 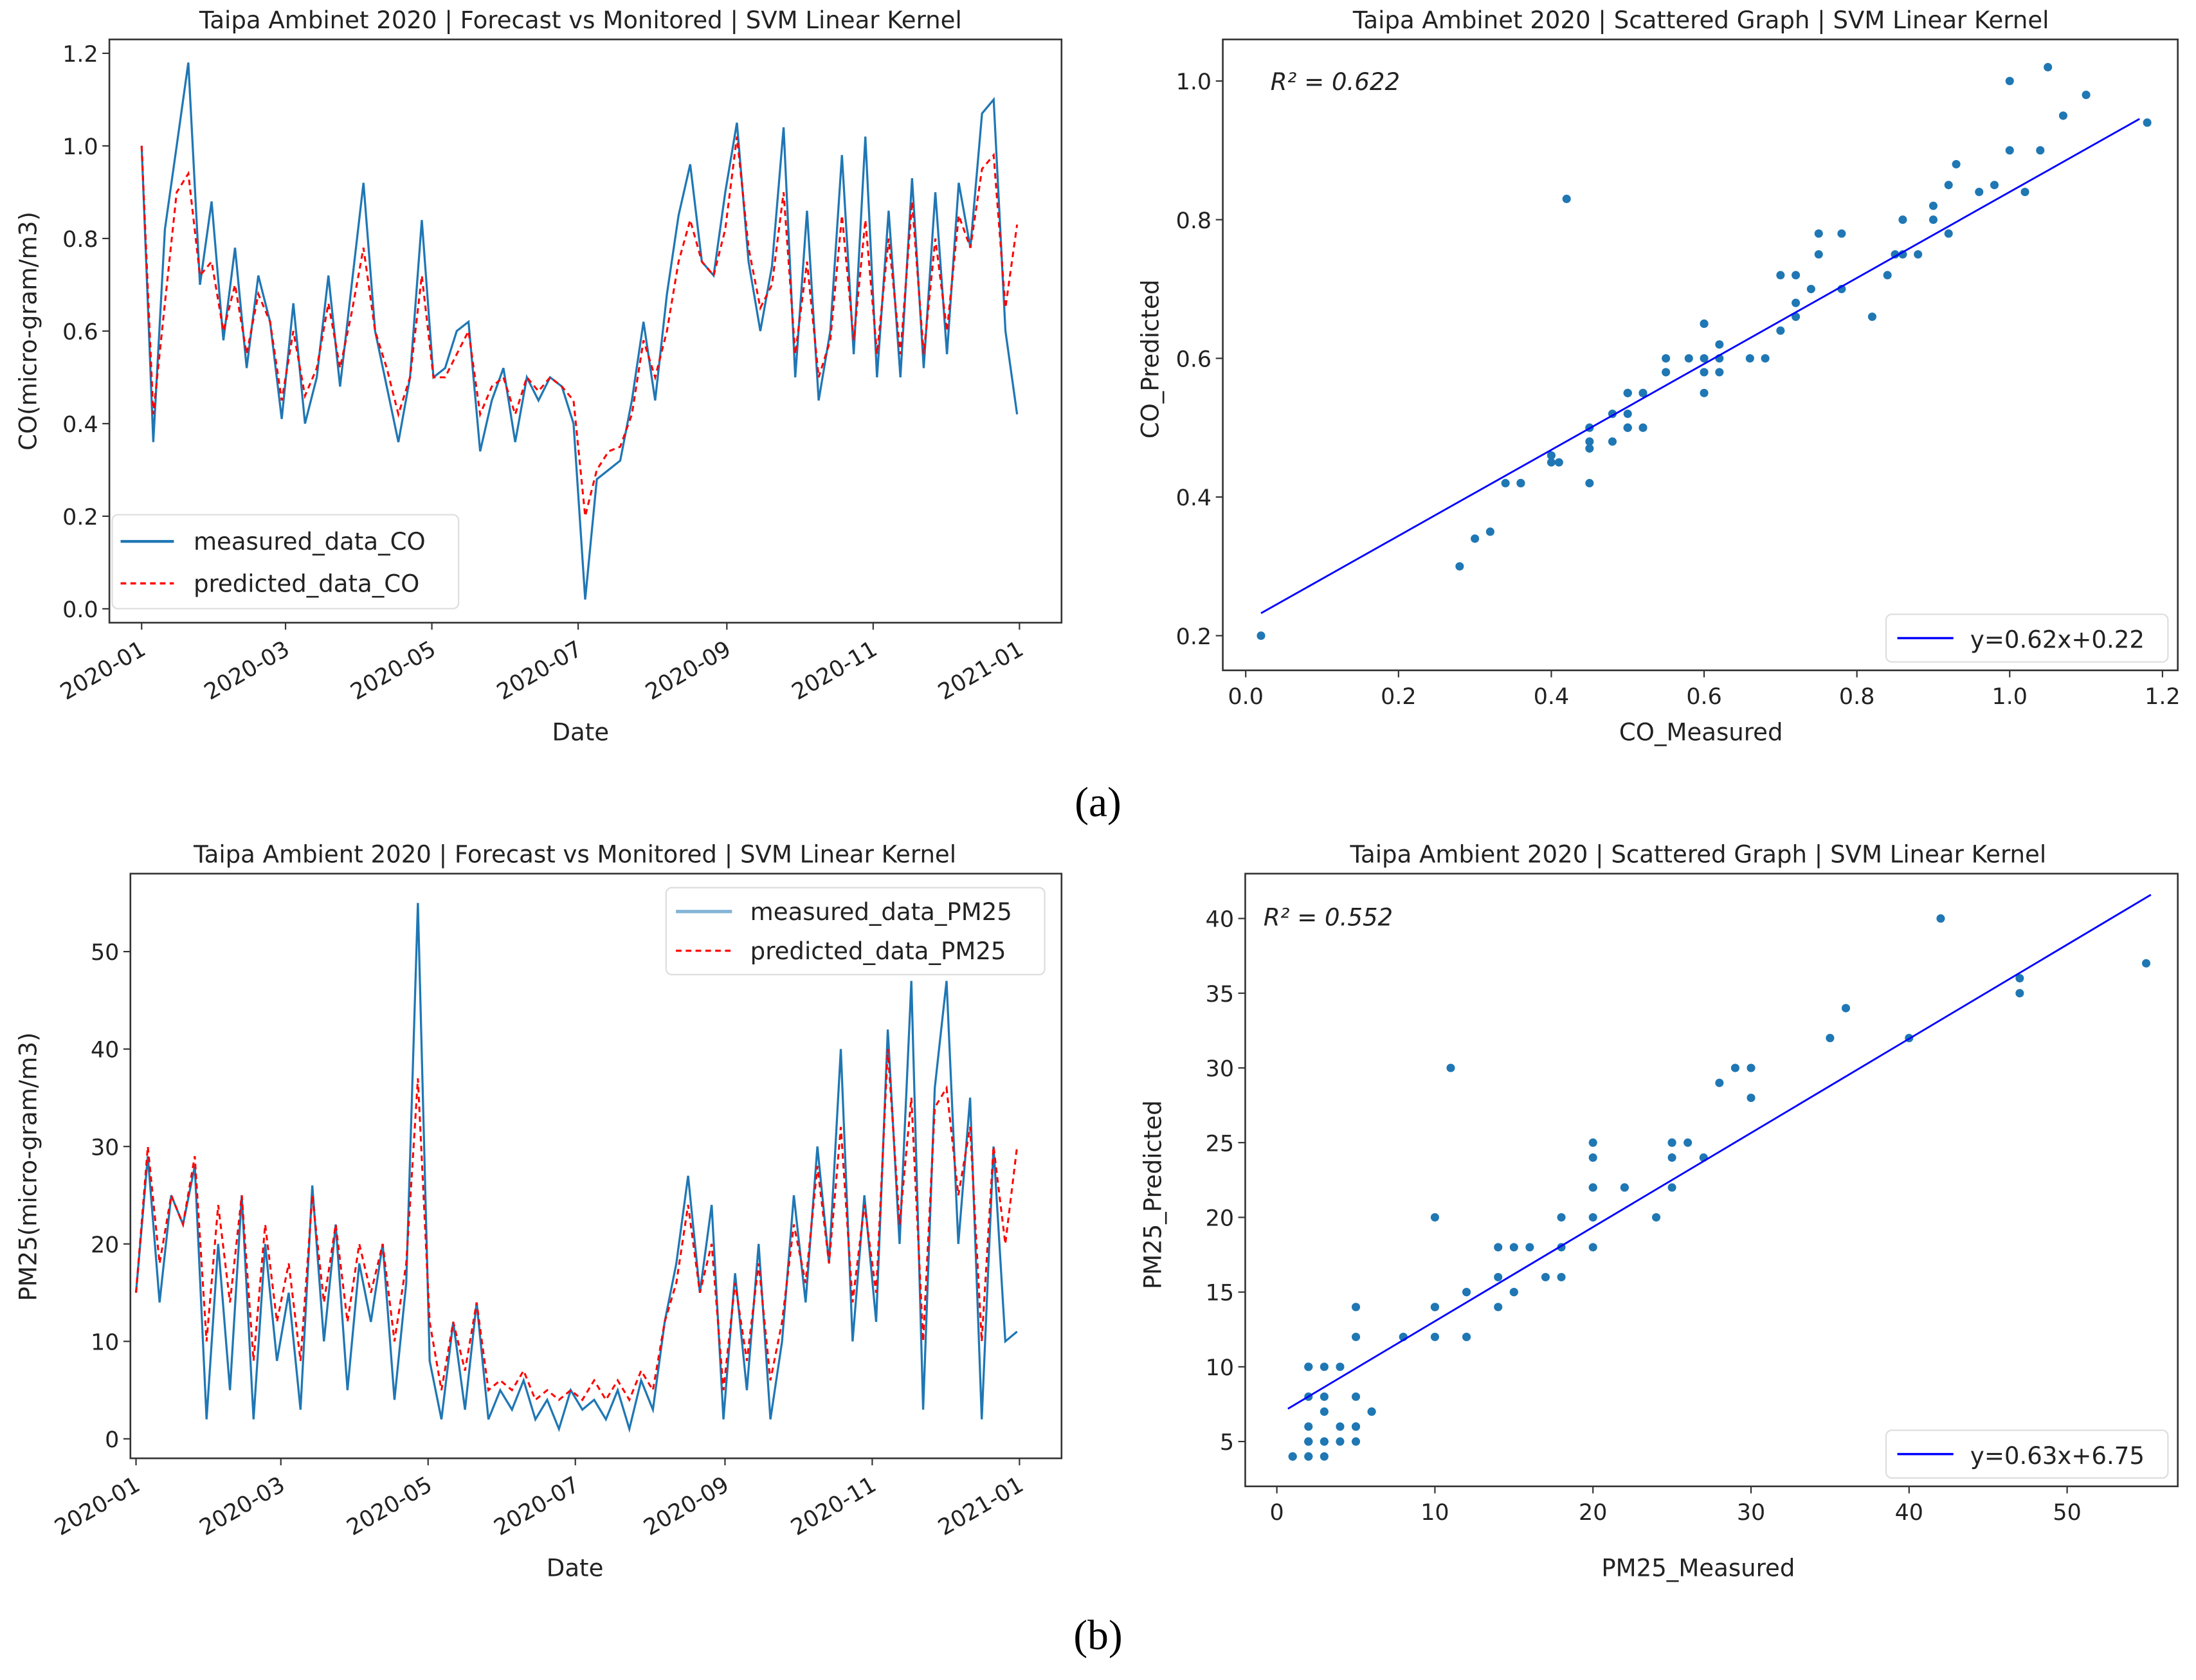 I want to click on x-axis-label: CO_Measured, so click(x=1701, y=732).